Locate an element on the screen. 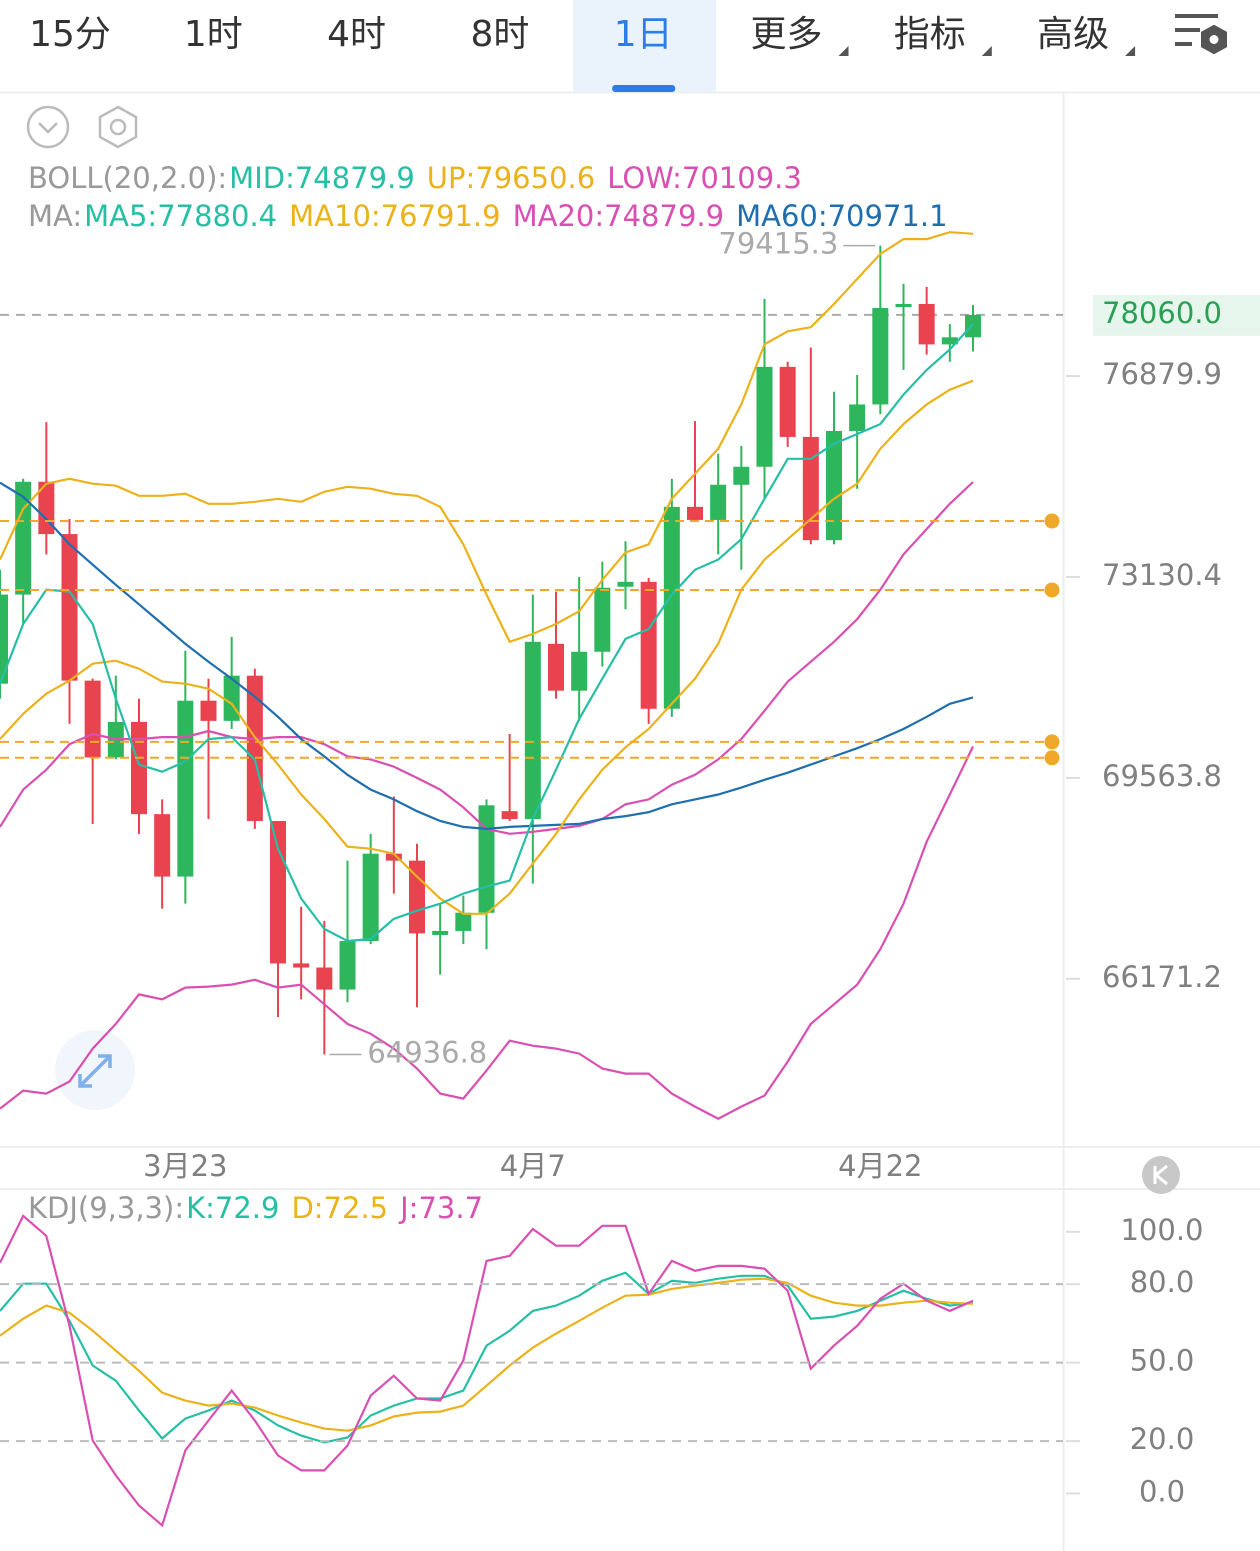  legend-label: KDJ(9,3,3): is located at coordinates (106, 1208).